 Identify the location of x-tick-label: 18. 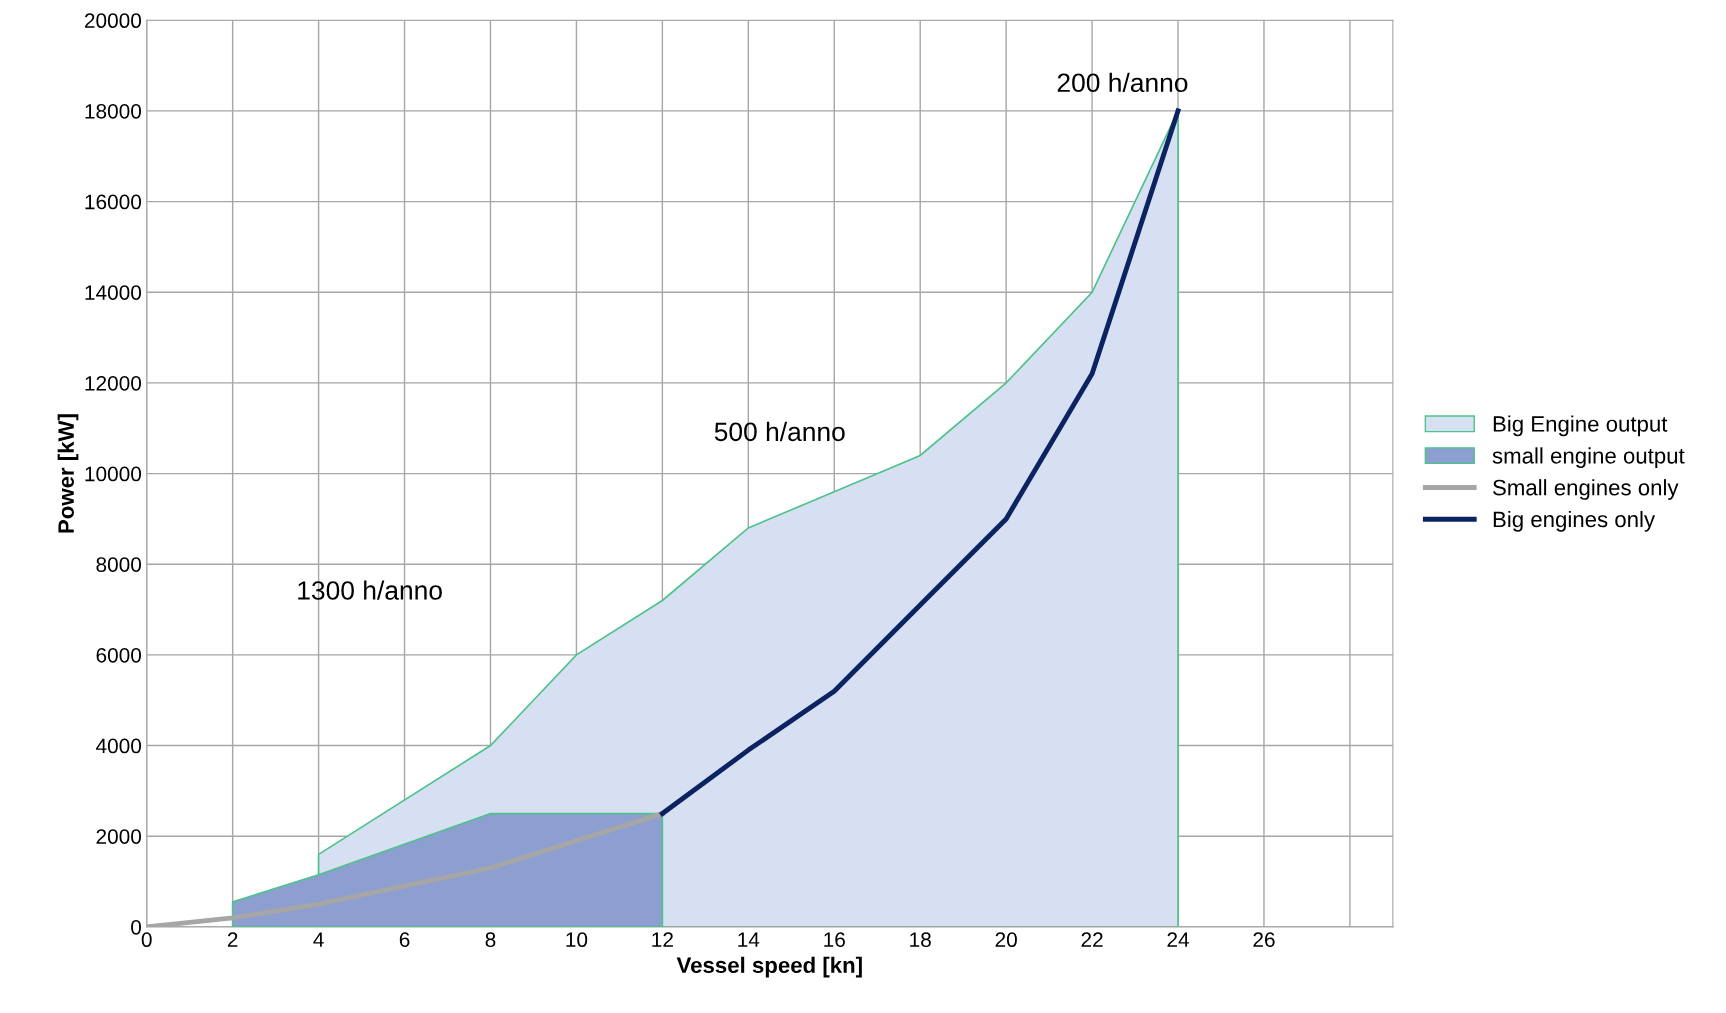
(920, 940).